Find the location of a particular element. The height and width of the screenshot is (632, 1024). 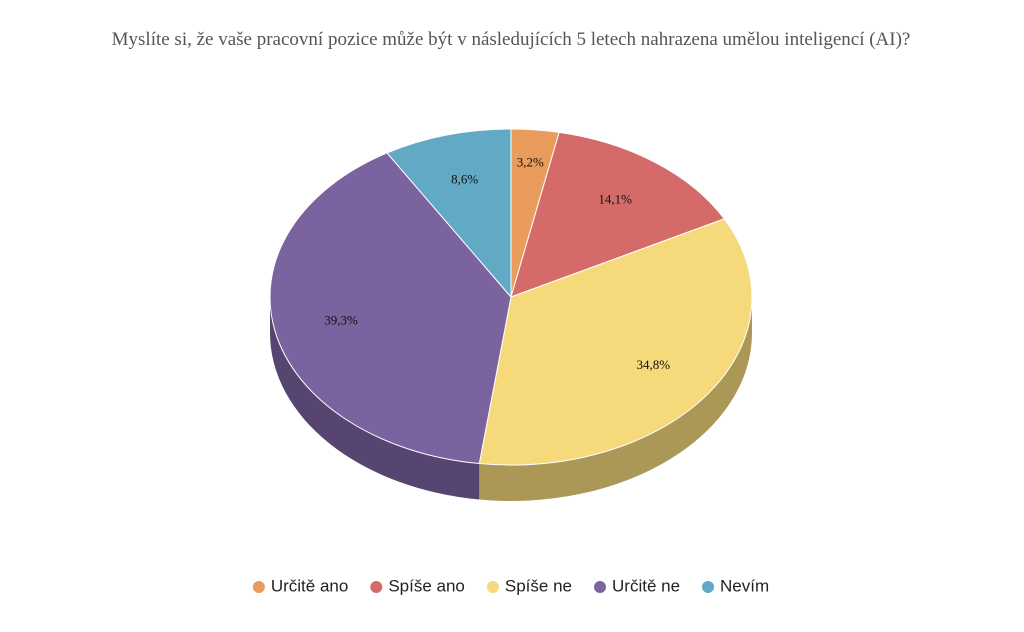

legend-label: Určitě ne is located at coordinates (646, 585).